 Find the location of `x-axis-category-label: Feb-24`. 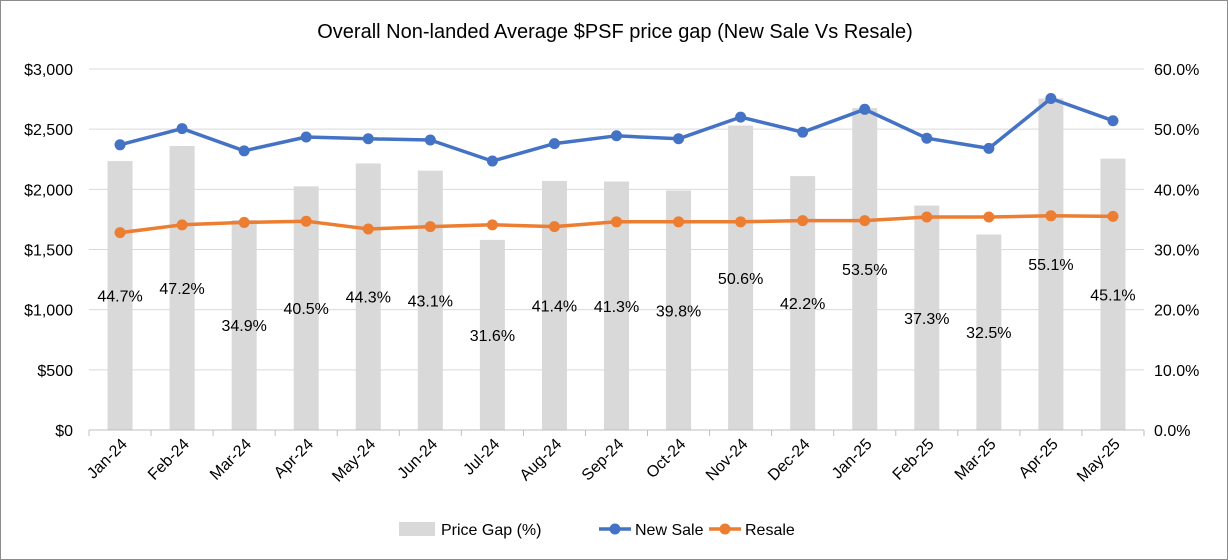

x-axis-category-label: Feb-24 is located at coordinates (169, 460).